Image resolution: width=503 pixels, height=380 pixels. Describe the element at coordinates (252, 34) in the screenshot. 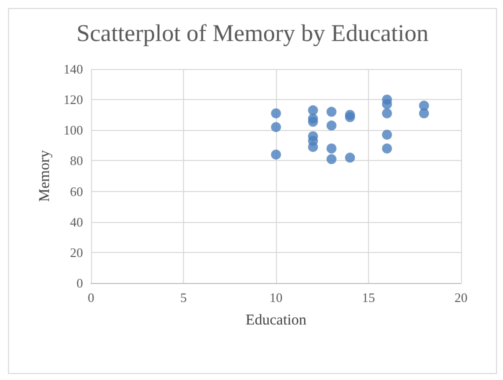

I see `chart-title: Scatterplot of Memory by Education` at that location.